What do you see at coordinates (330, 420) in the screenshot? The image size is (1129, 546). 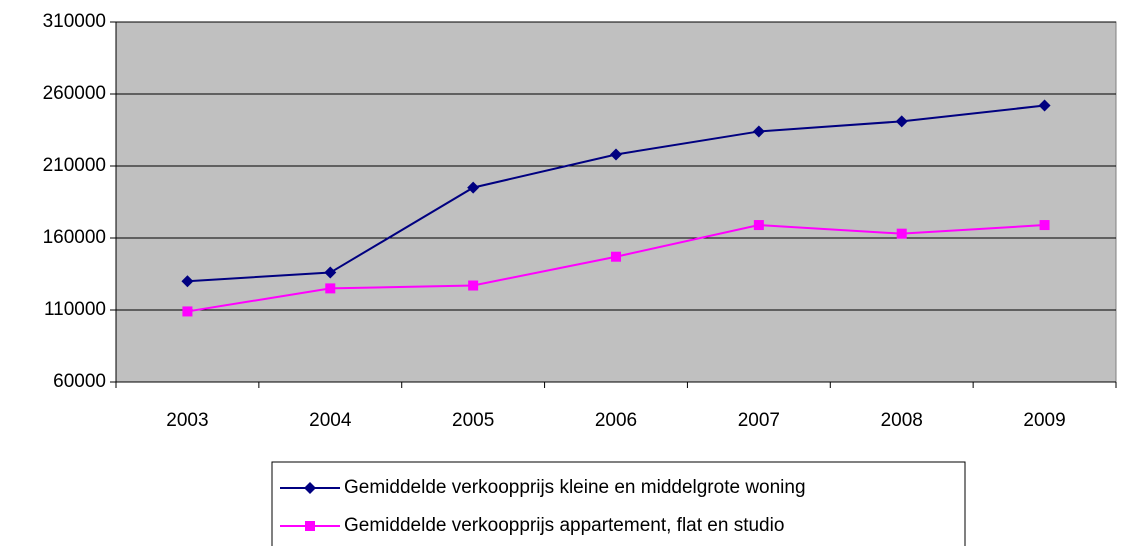 I see `x-tick-label: 2004` at bounding box center [330, 420].